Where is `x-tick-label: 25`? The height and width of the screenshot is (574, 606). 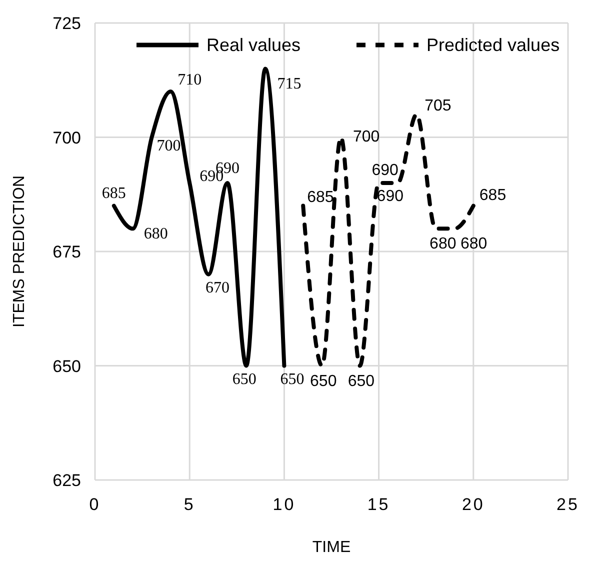
x-tick-label: 25 is located at coordinates (568, 504).